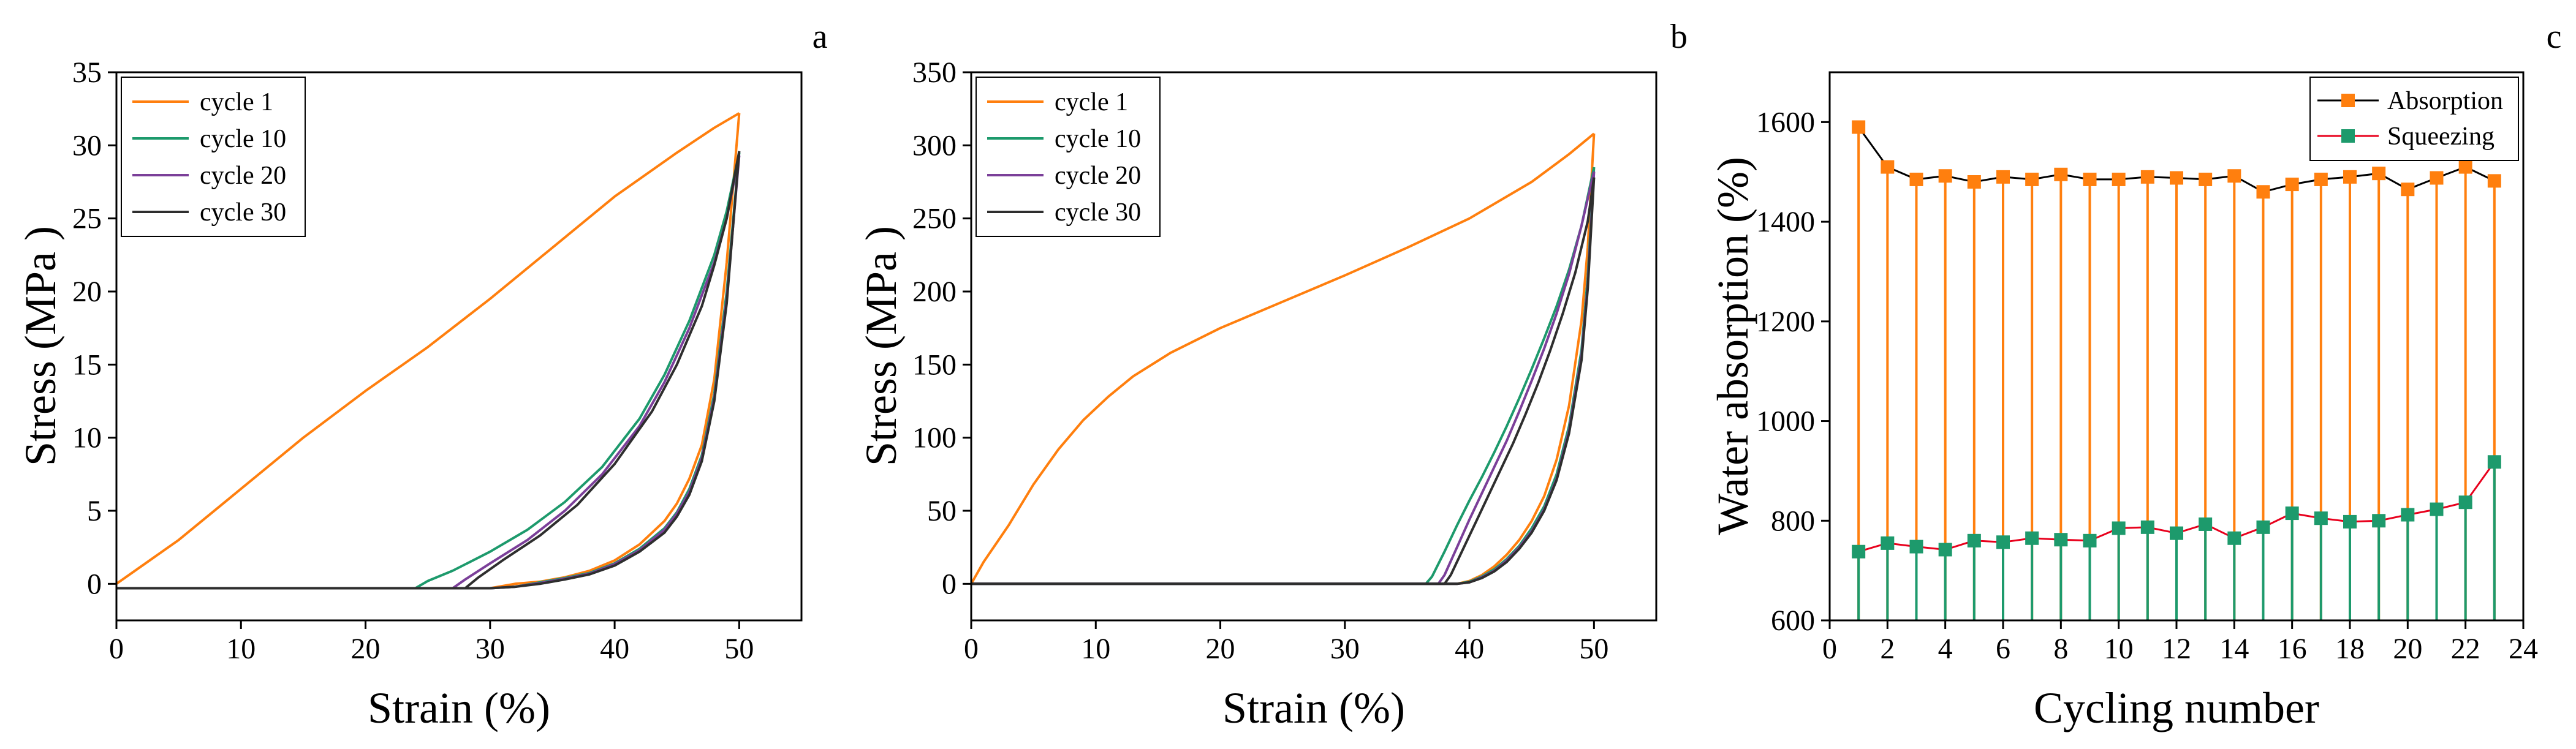 Image resolution: width=2576 pixels, height=749 pixels. What do you see at coordinates (935, 292) in the screenshot?
I see `y-tick-label: 200` at bounding box center [935, 292].